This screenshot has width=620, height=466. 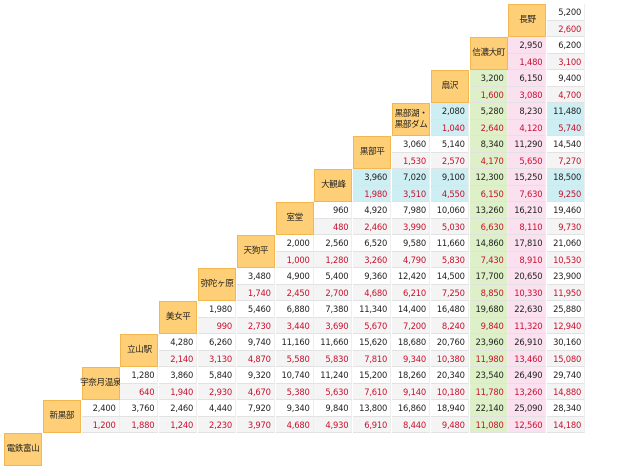 What do you see at coordinates (566, 45) in the screenshot?
I see `fare-adult-cell: 6,200` at bounding box center [566, 45].